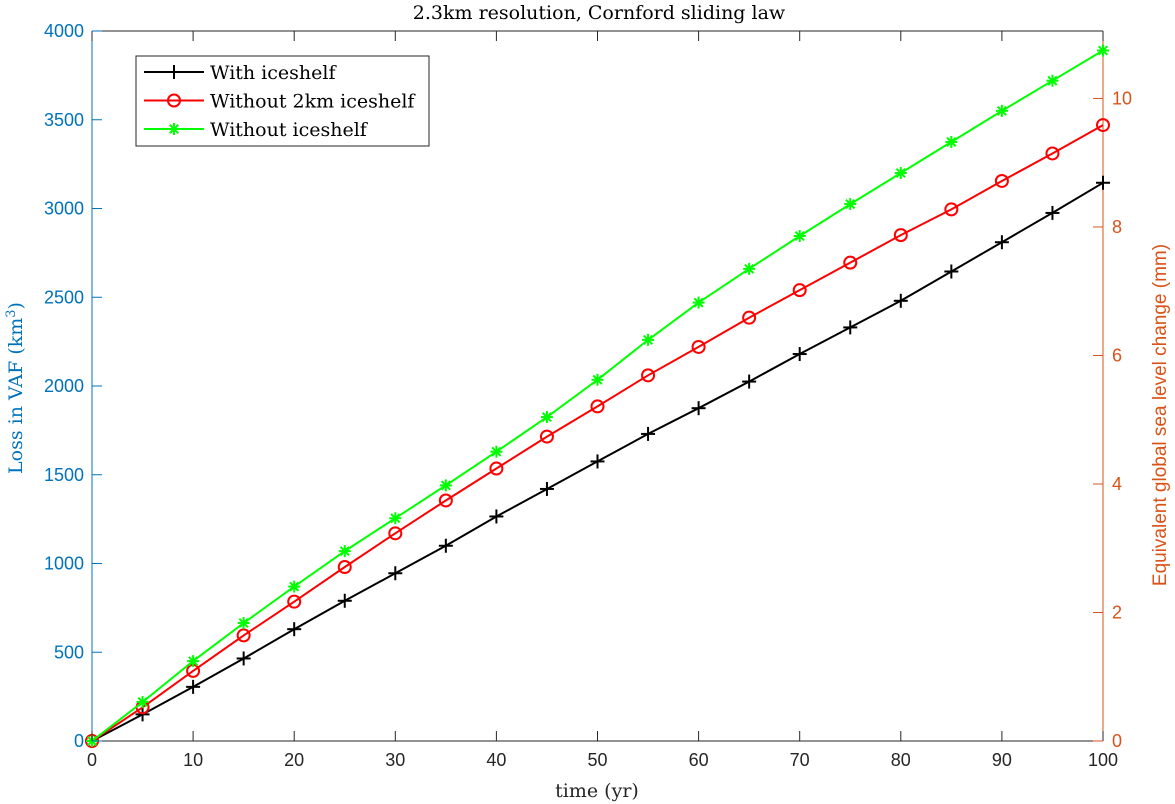 Image resolution: width=1175 pixels, height=804 pixels. I want to click on y-tick-label: 500, so click(69, 652).